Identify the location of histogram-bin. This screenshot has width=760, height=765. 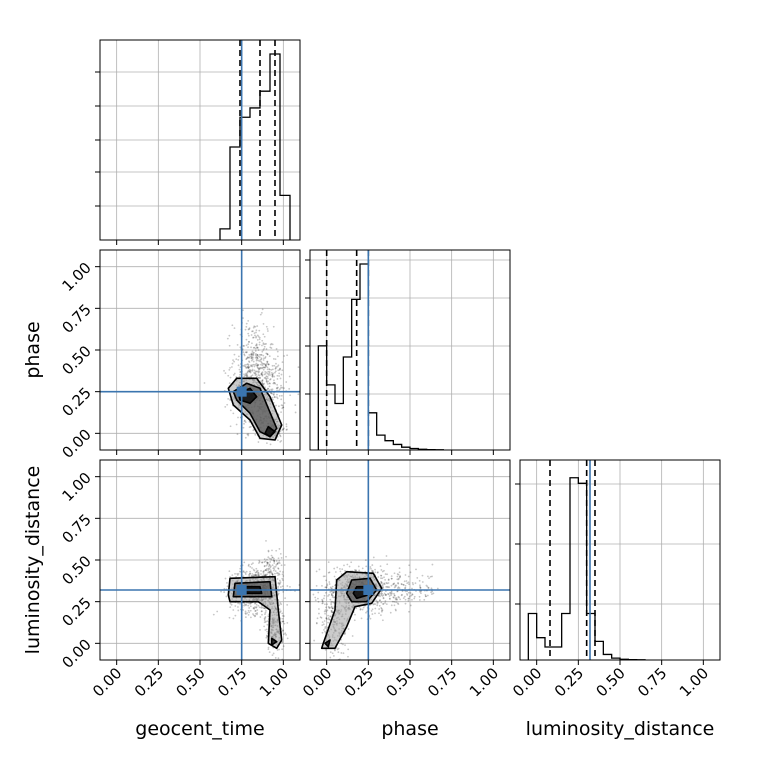
(255, 174).